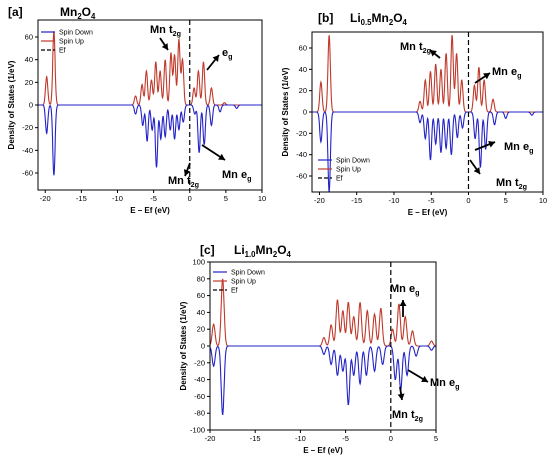  I want to click on panel-title: Li1.0Mn2O4, so click(263, 251).